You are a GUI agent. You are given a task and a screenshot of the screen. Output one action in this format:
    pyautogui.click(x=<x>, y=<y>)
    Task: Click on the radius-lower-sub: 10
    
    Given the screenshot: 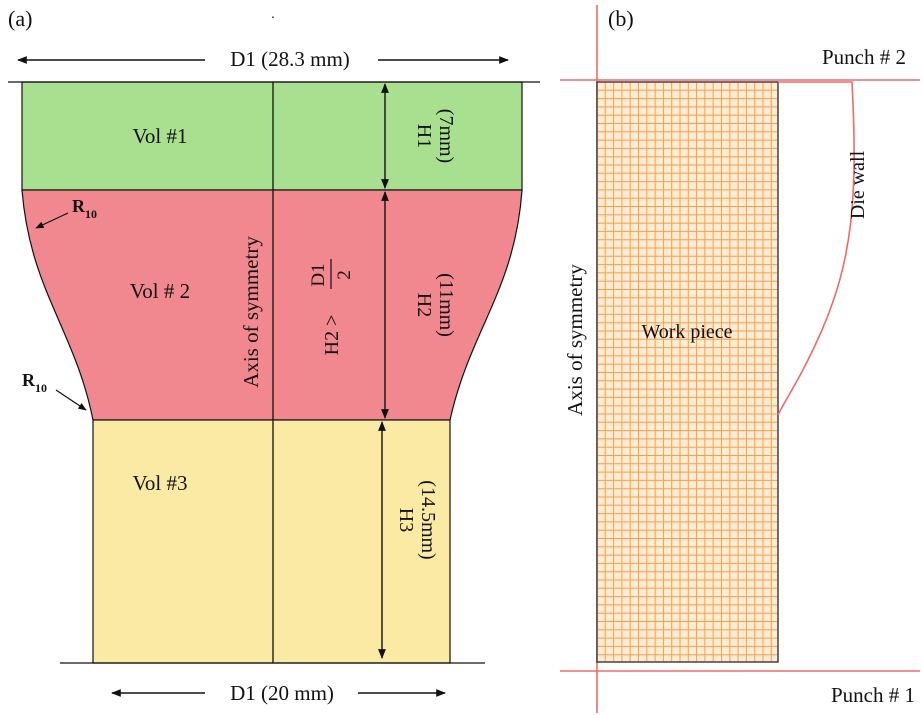 What is the action you would take?
    pyautogui.click(x=41, y=388)
    